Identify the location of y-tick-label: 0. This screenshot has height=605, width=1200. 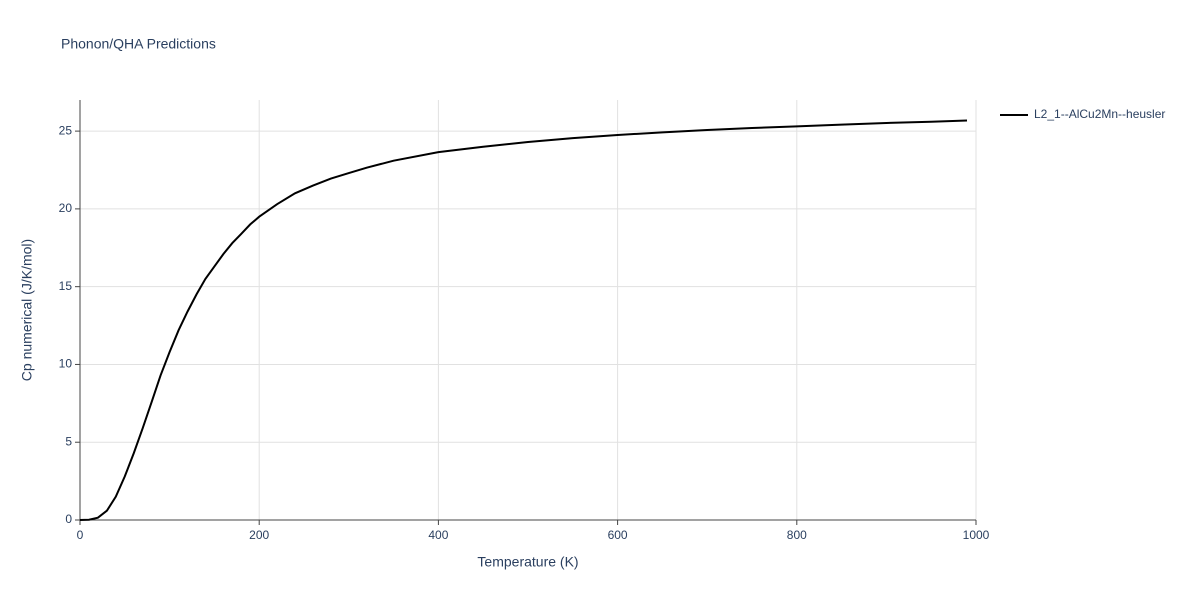
(68, 519).